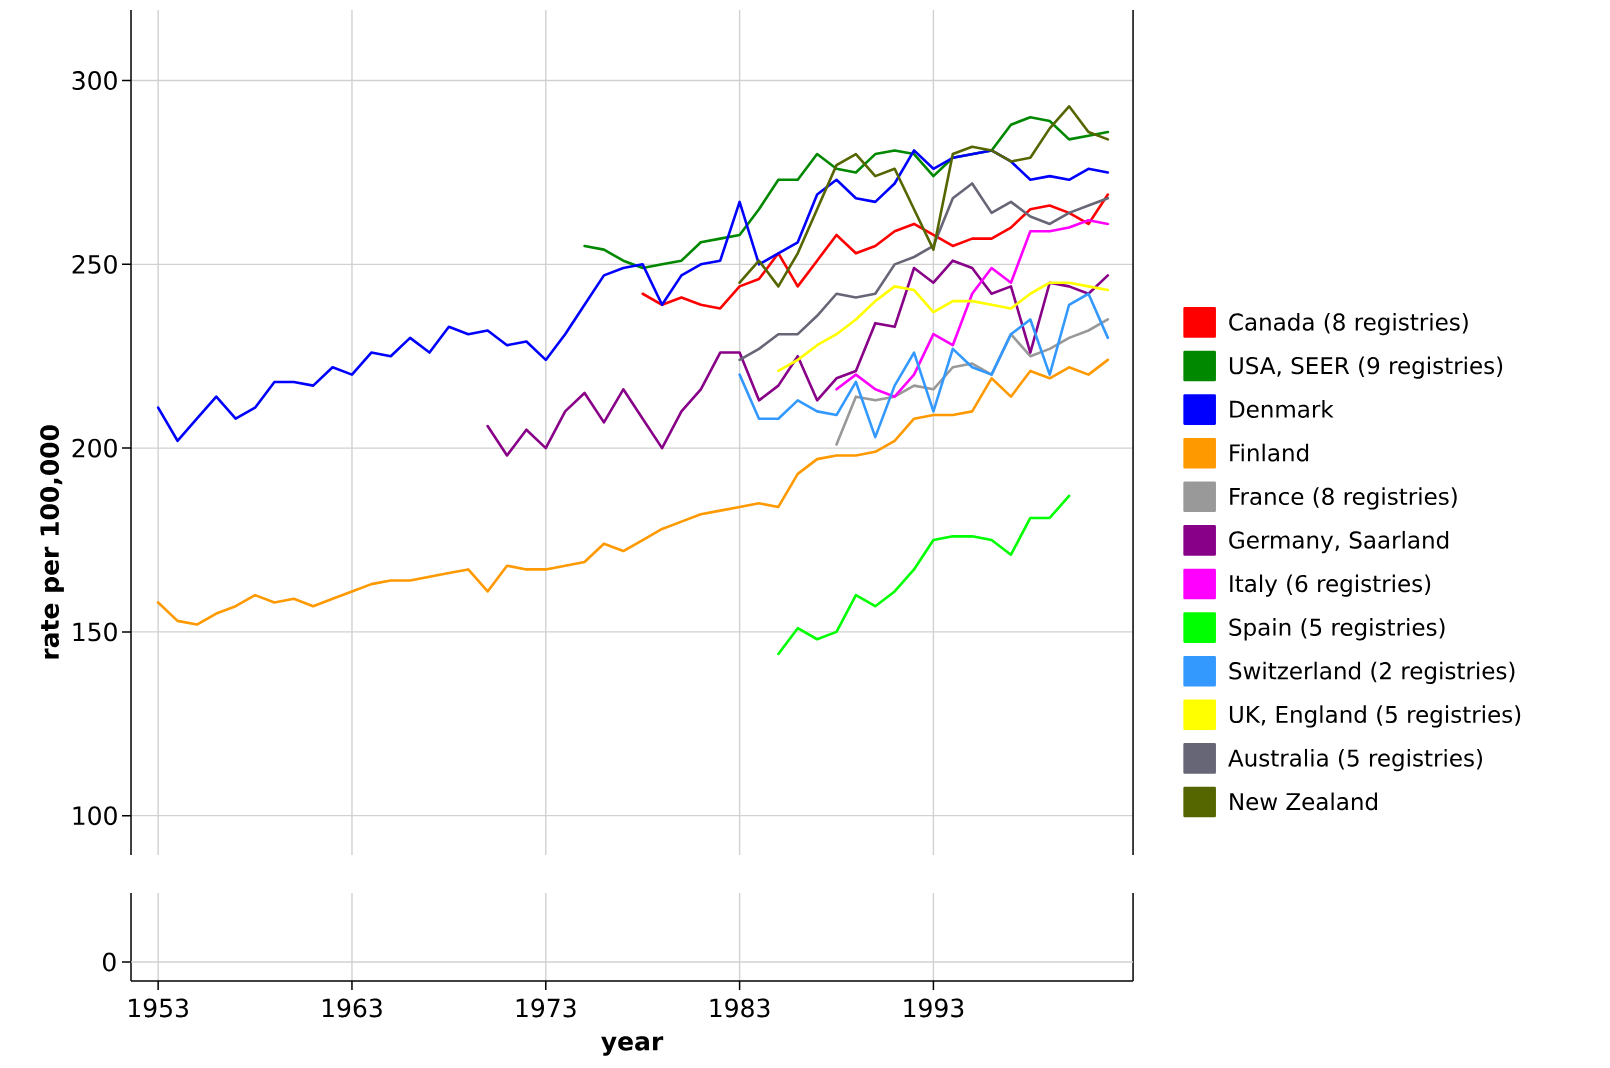 This screenshot has height=1068, width=1610. I want to click on y-tick-label: 250, so click(94, 264).